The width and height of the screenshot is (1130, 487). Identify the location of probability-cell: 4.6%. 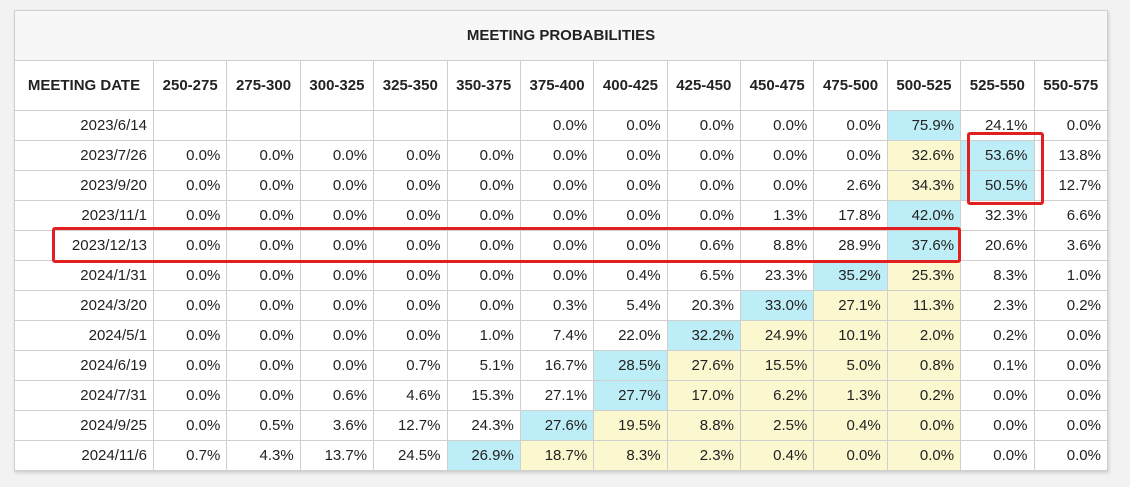
(410, 395).